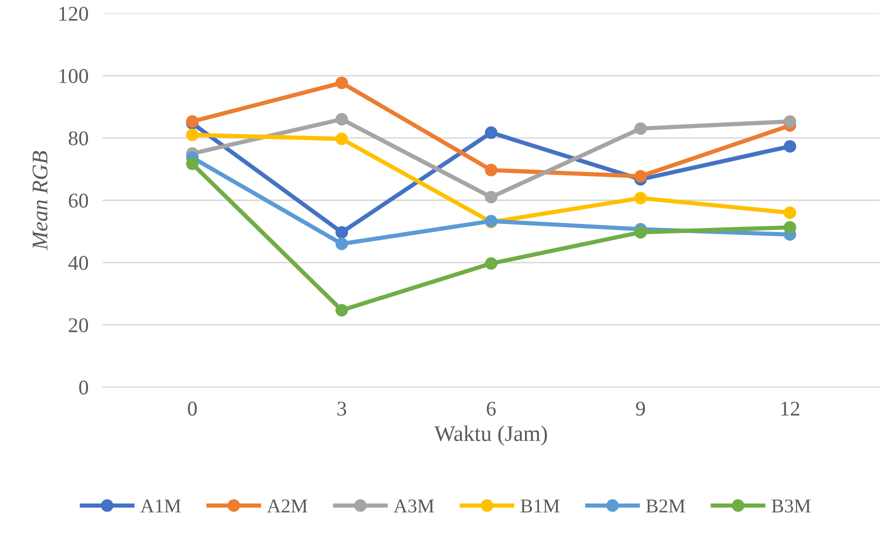 Image resolution: width=893 pixels, height=534 pixels. What do you see at coordinates (791, 506) in the screenshot?
I see `legend-label: B3M` at bounding box center [791, 506].